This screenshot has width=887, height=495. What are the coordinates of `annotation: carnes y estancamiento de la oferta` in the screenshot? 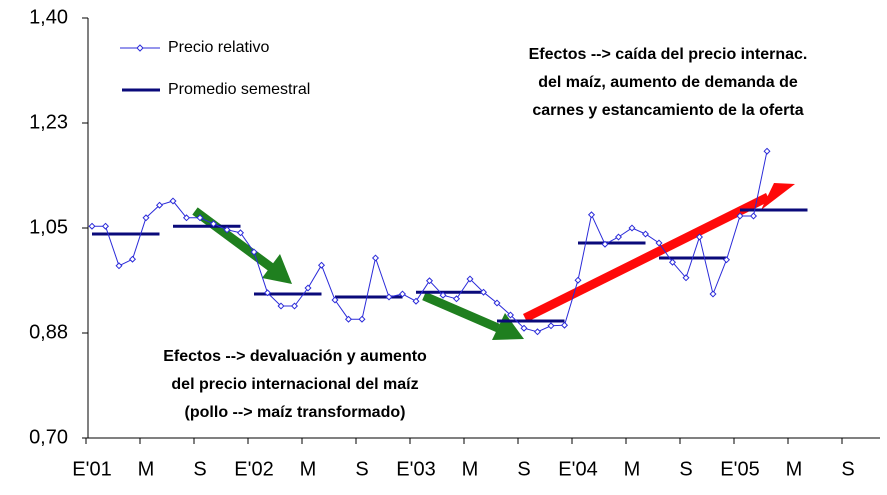 It's located at (667, 110).